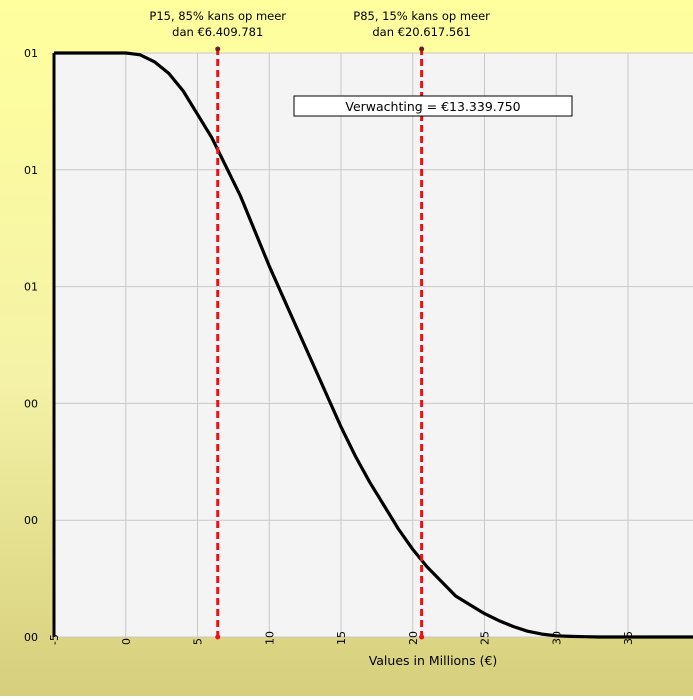  Describe the element at coordinates (421, 16) in the screenshot. I see `marker-label-line1: P85, 15% kans op meer` at that location.